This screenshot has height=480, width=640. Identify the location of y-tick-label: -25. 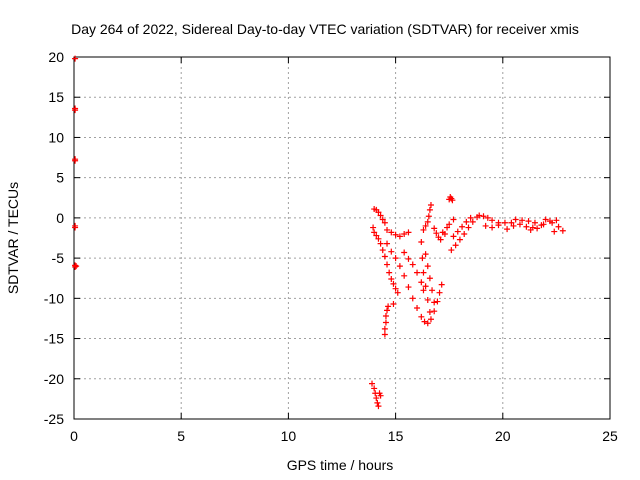
(54, 419).